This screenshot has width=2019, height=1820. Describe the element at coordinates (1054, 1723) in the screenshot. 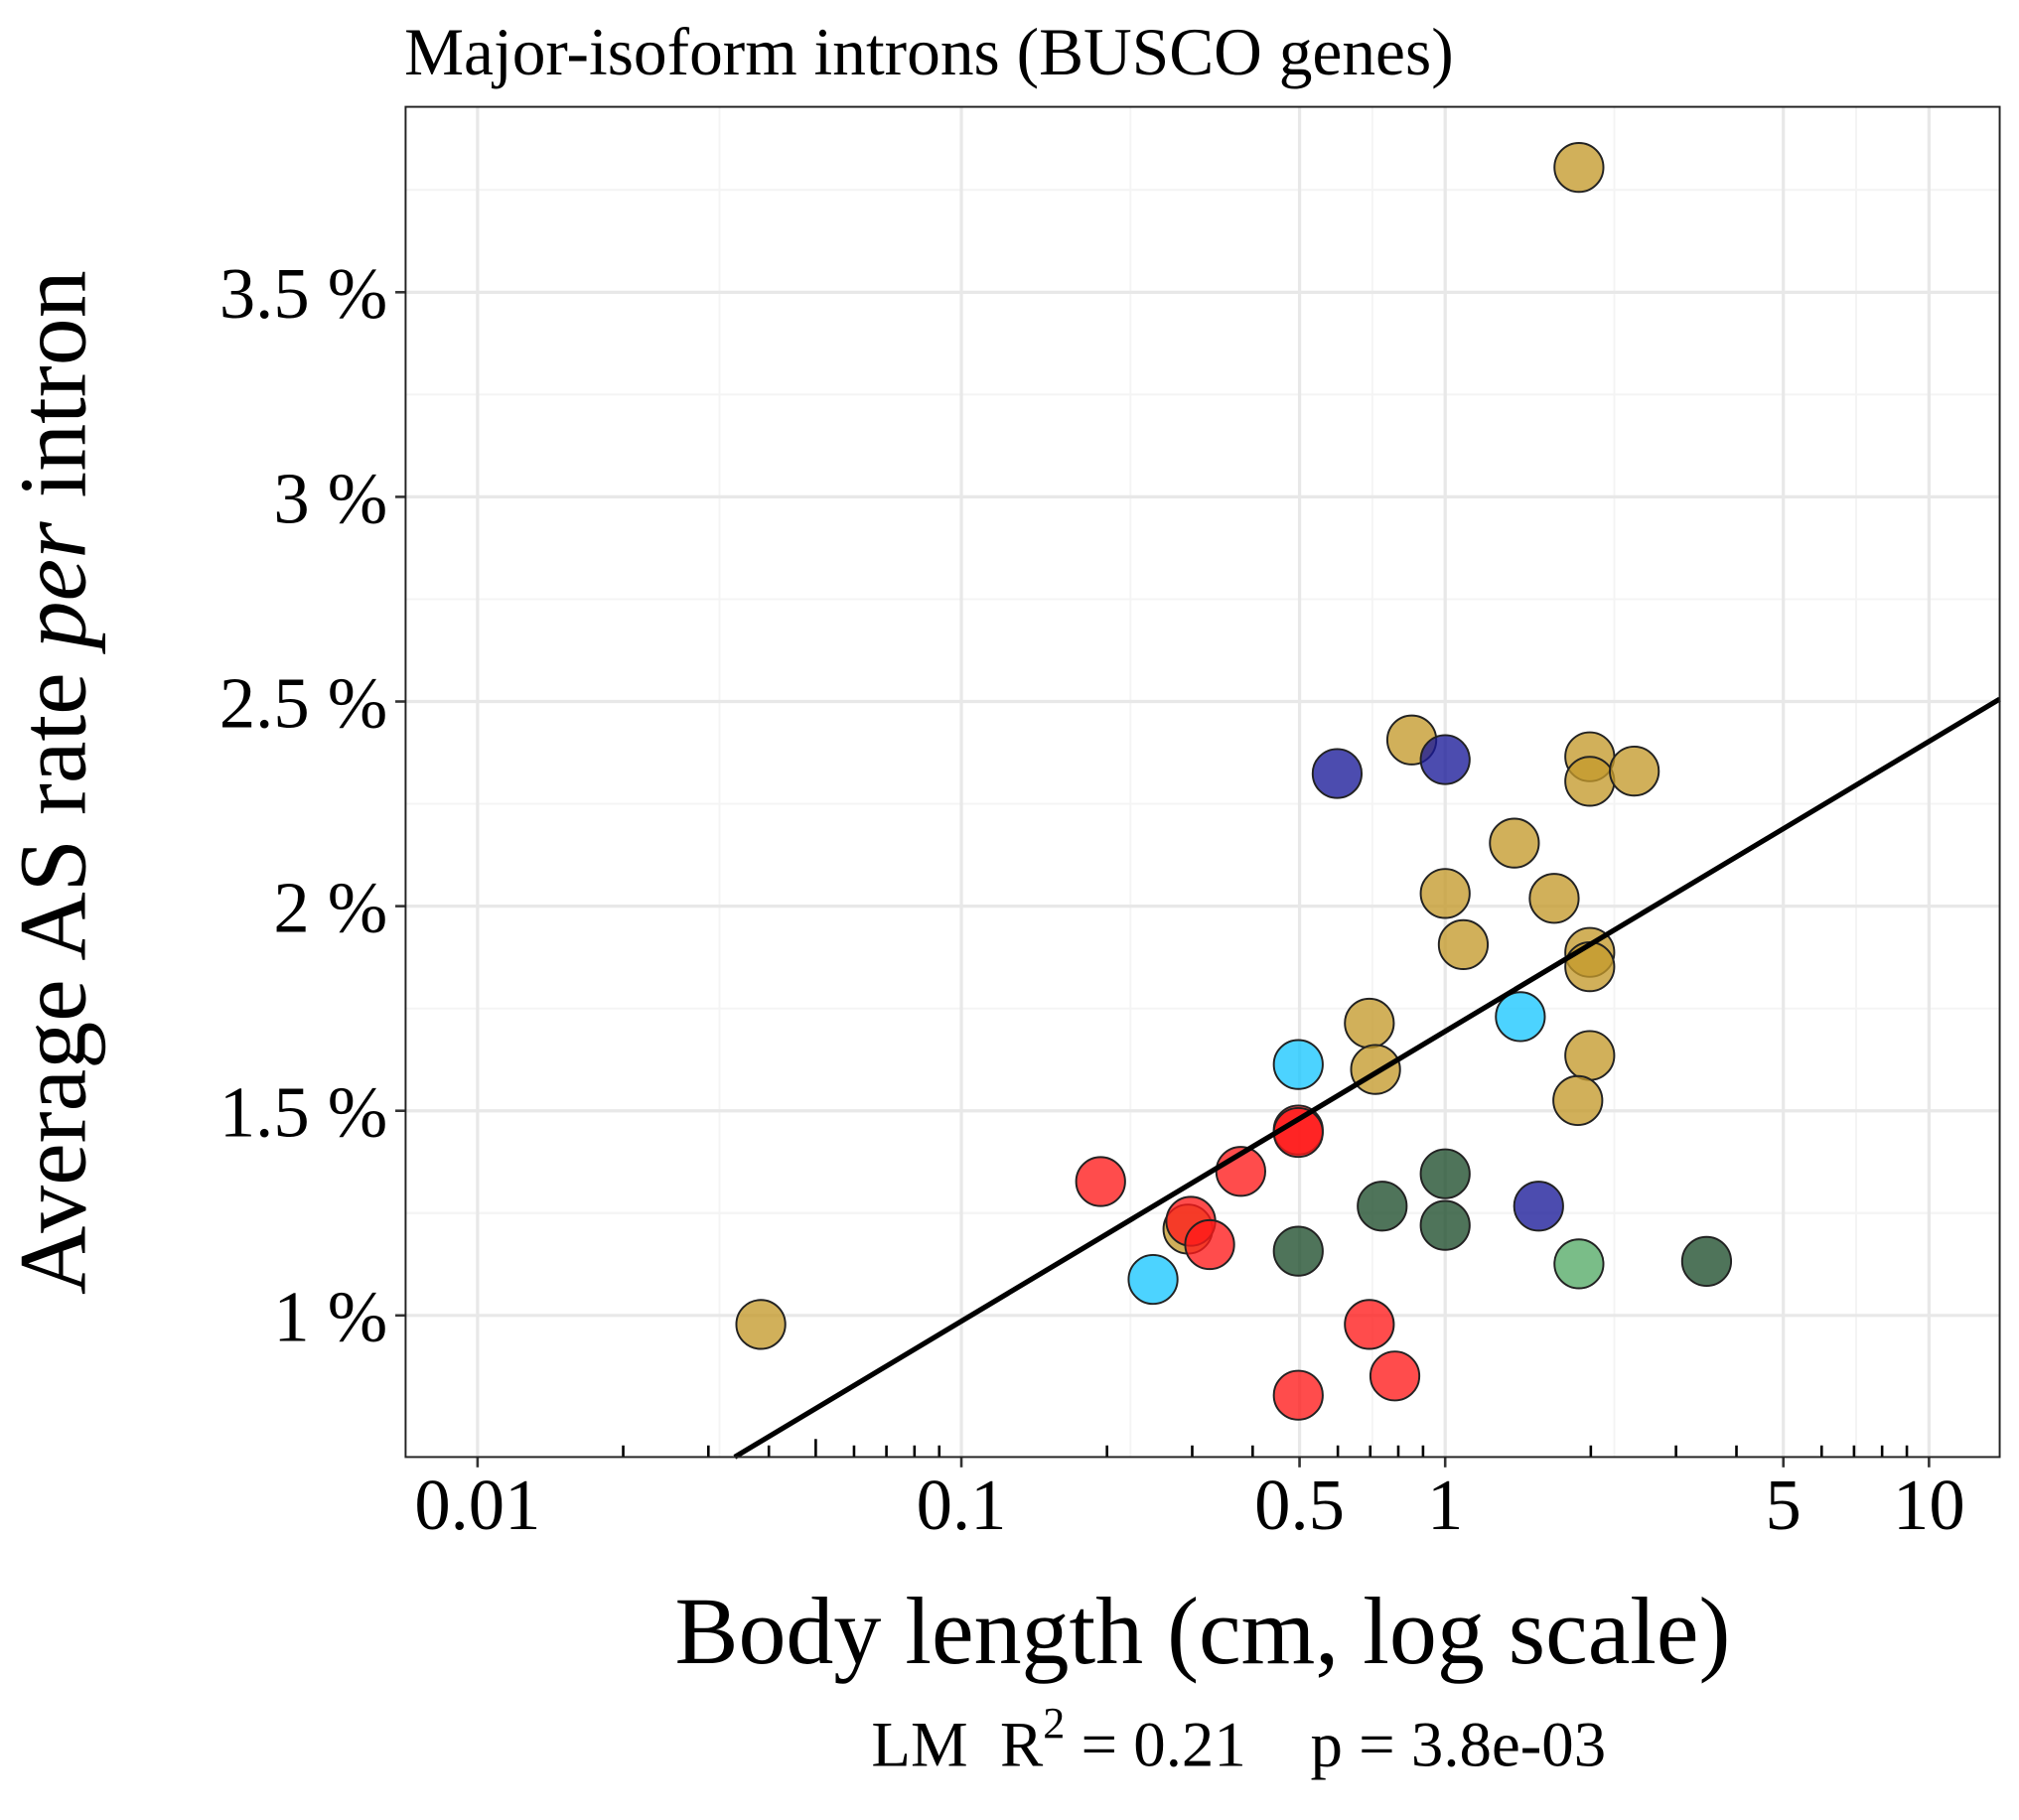

I see `annotation-sup: 2` at that location.